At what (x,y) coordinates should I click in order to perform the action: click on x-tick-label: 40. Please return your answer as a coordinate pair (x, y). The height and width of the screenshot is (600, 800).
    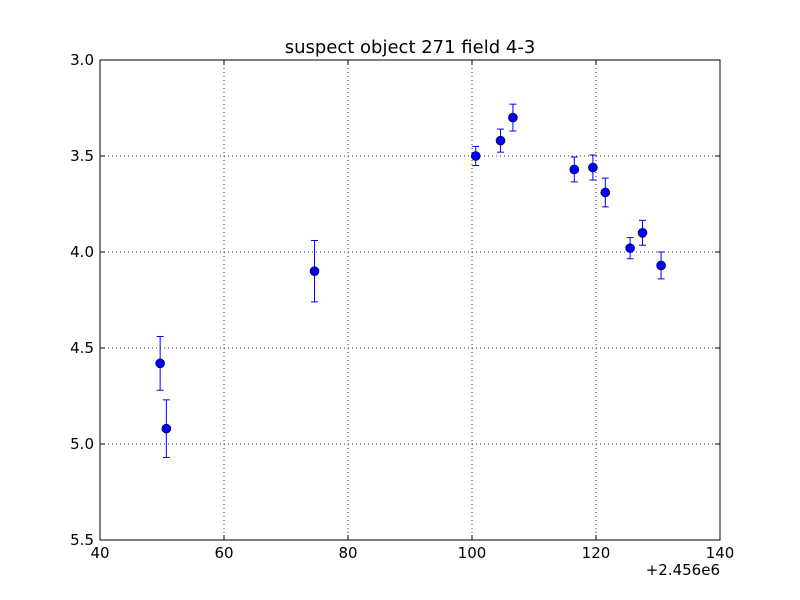
    Looking at the image, I should click on (99, 553).